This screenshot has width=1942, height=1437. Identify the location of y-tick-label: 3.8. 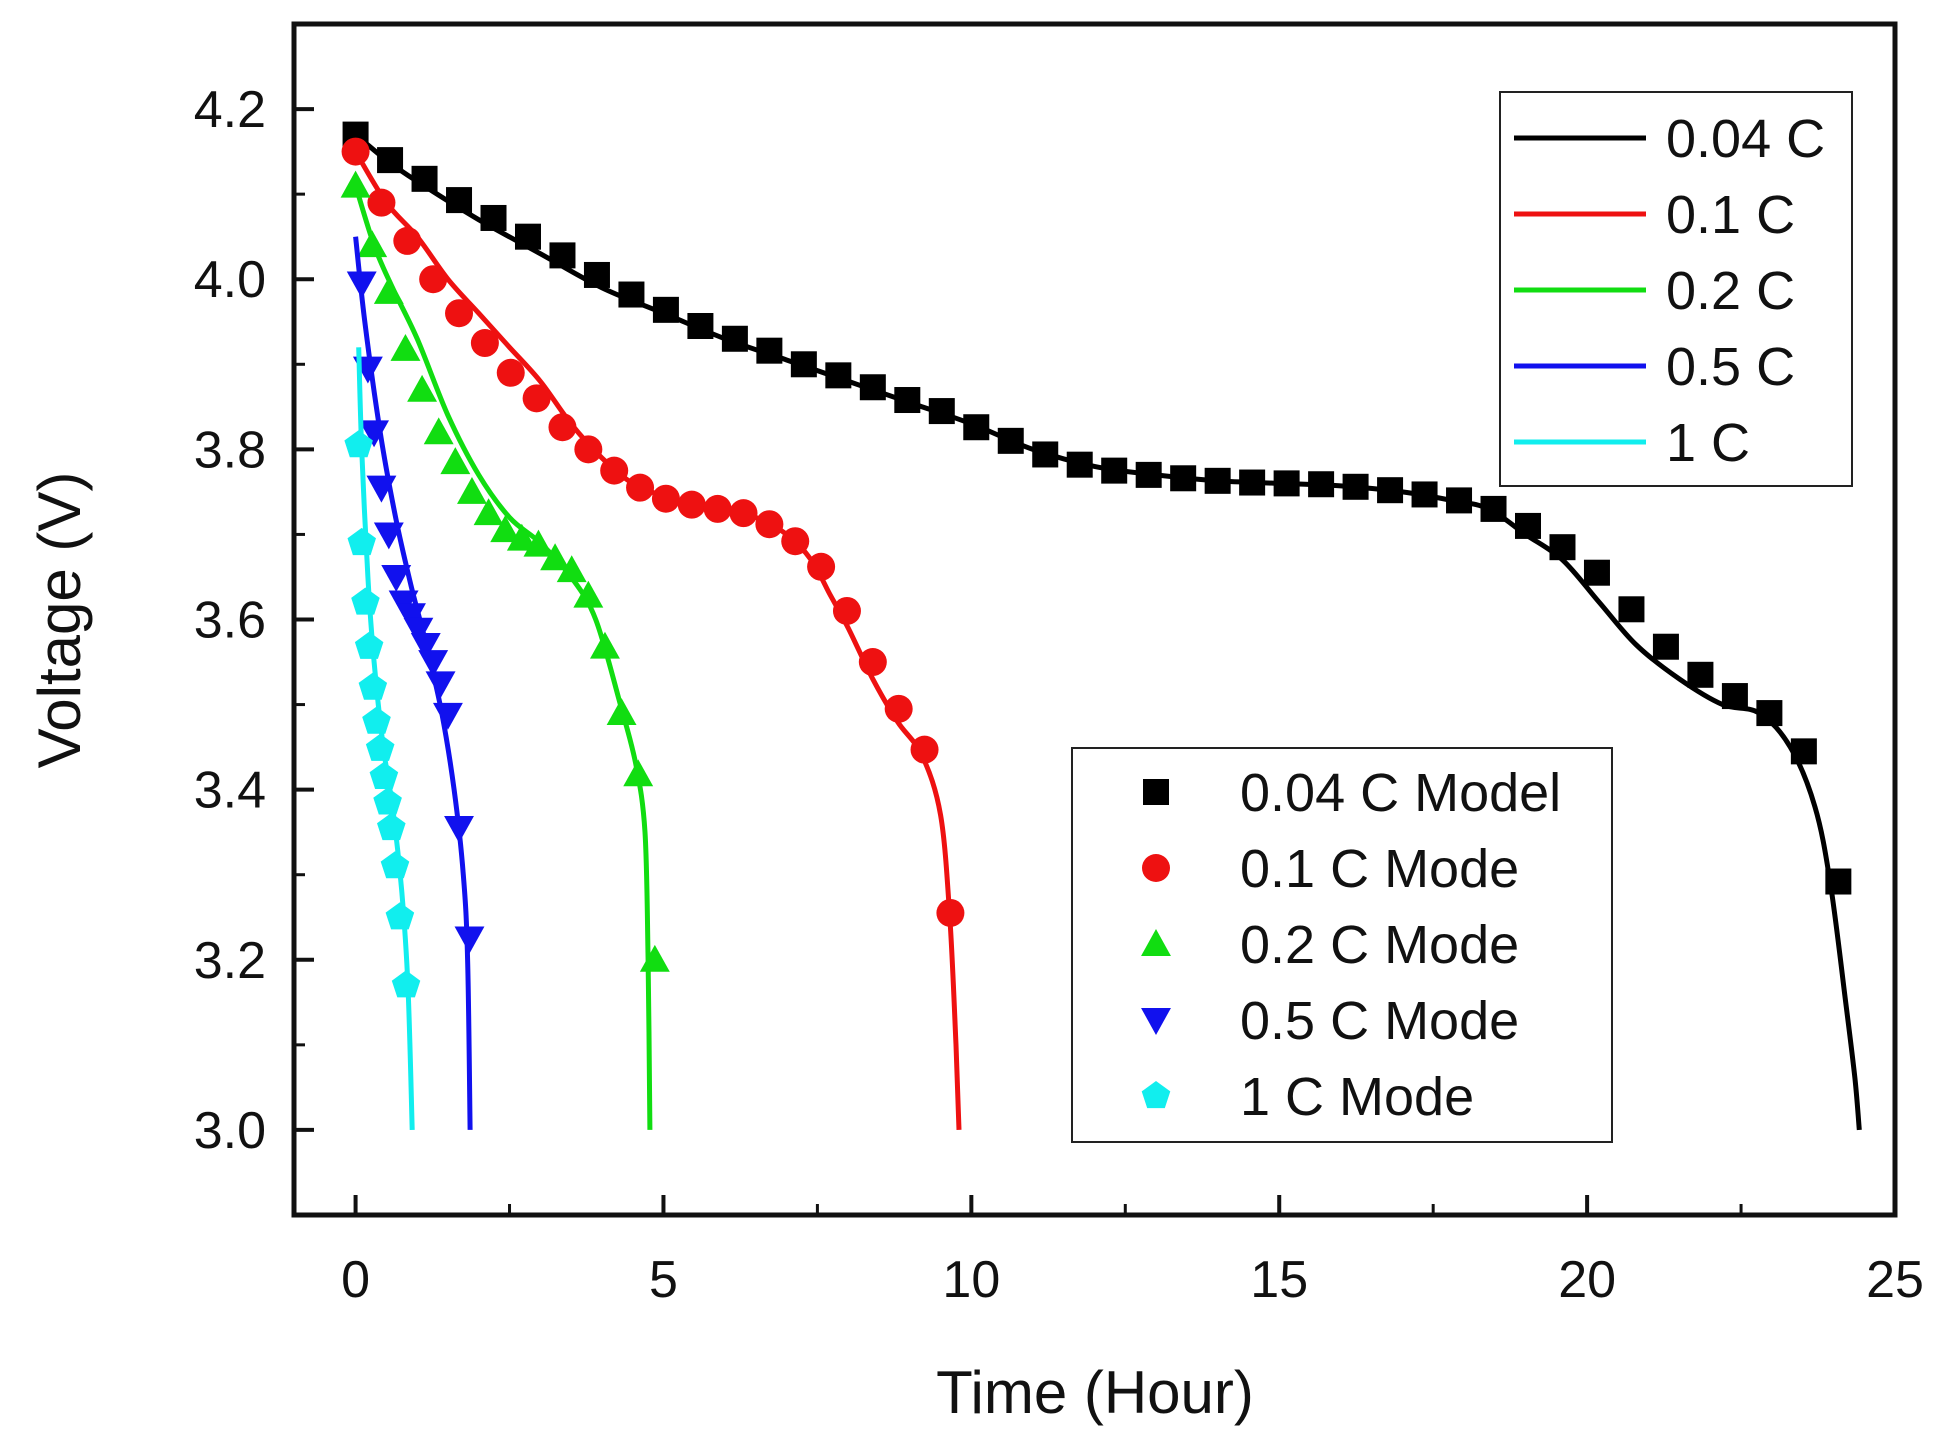
(230, 450).